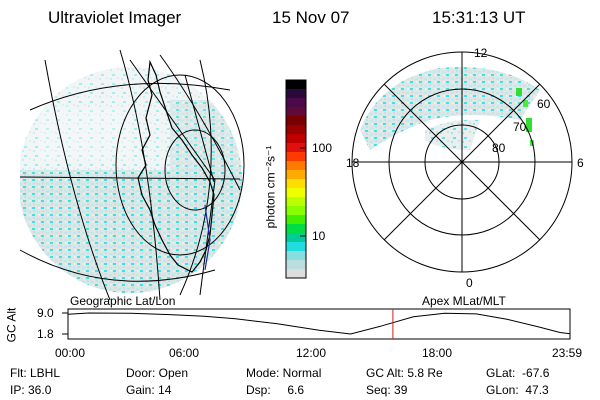 This screenshot has height=400, width=600. What do you see at coordinates (45, 334) in the screenshot?
I see `orbit-ytick-1-8: 1.8` at bounding box center [45, 334].